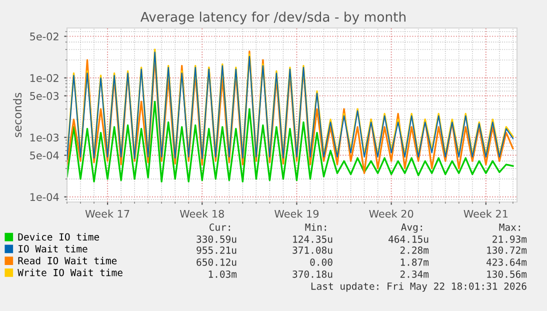  What do you see at coordinates (44, 36) in the screenshot?
I see `y-tick-label: 5e-02` at bounding box center [44, 36].